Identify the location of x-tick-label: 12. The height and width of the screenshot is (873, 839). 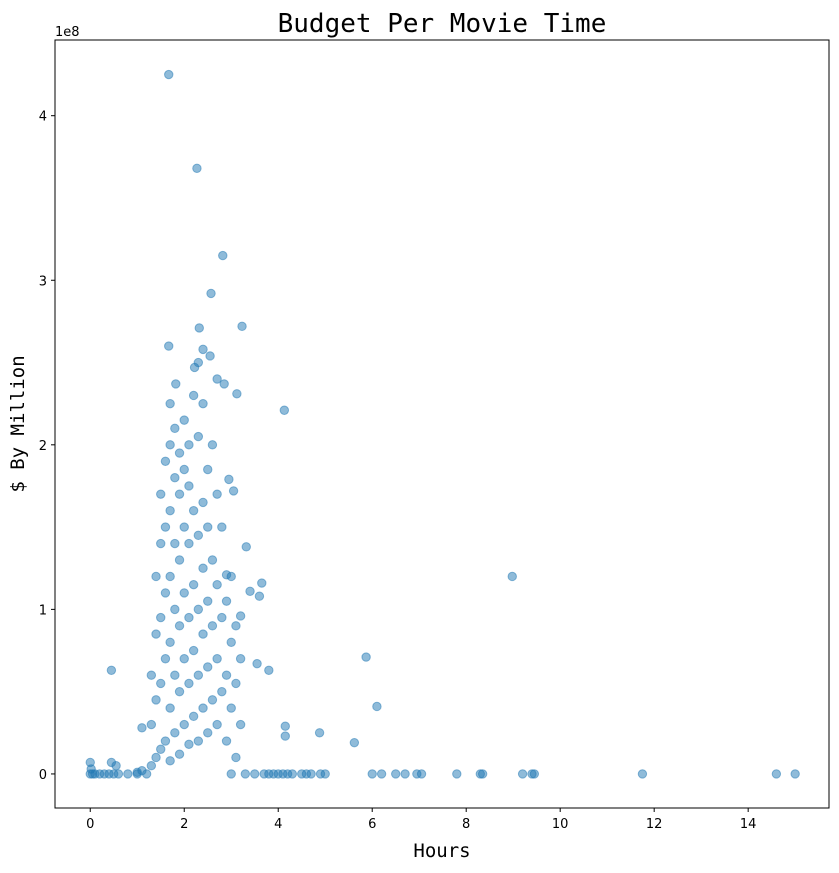
(654, 824).